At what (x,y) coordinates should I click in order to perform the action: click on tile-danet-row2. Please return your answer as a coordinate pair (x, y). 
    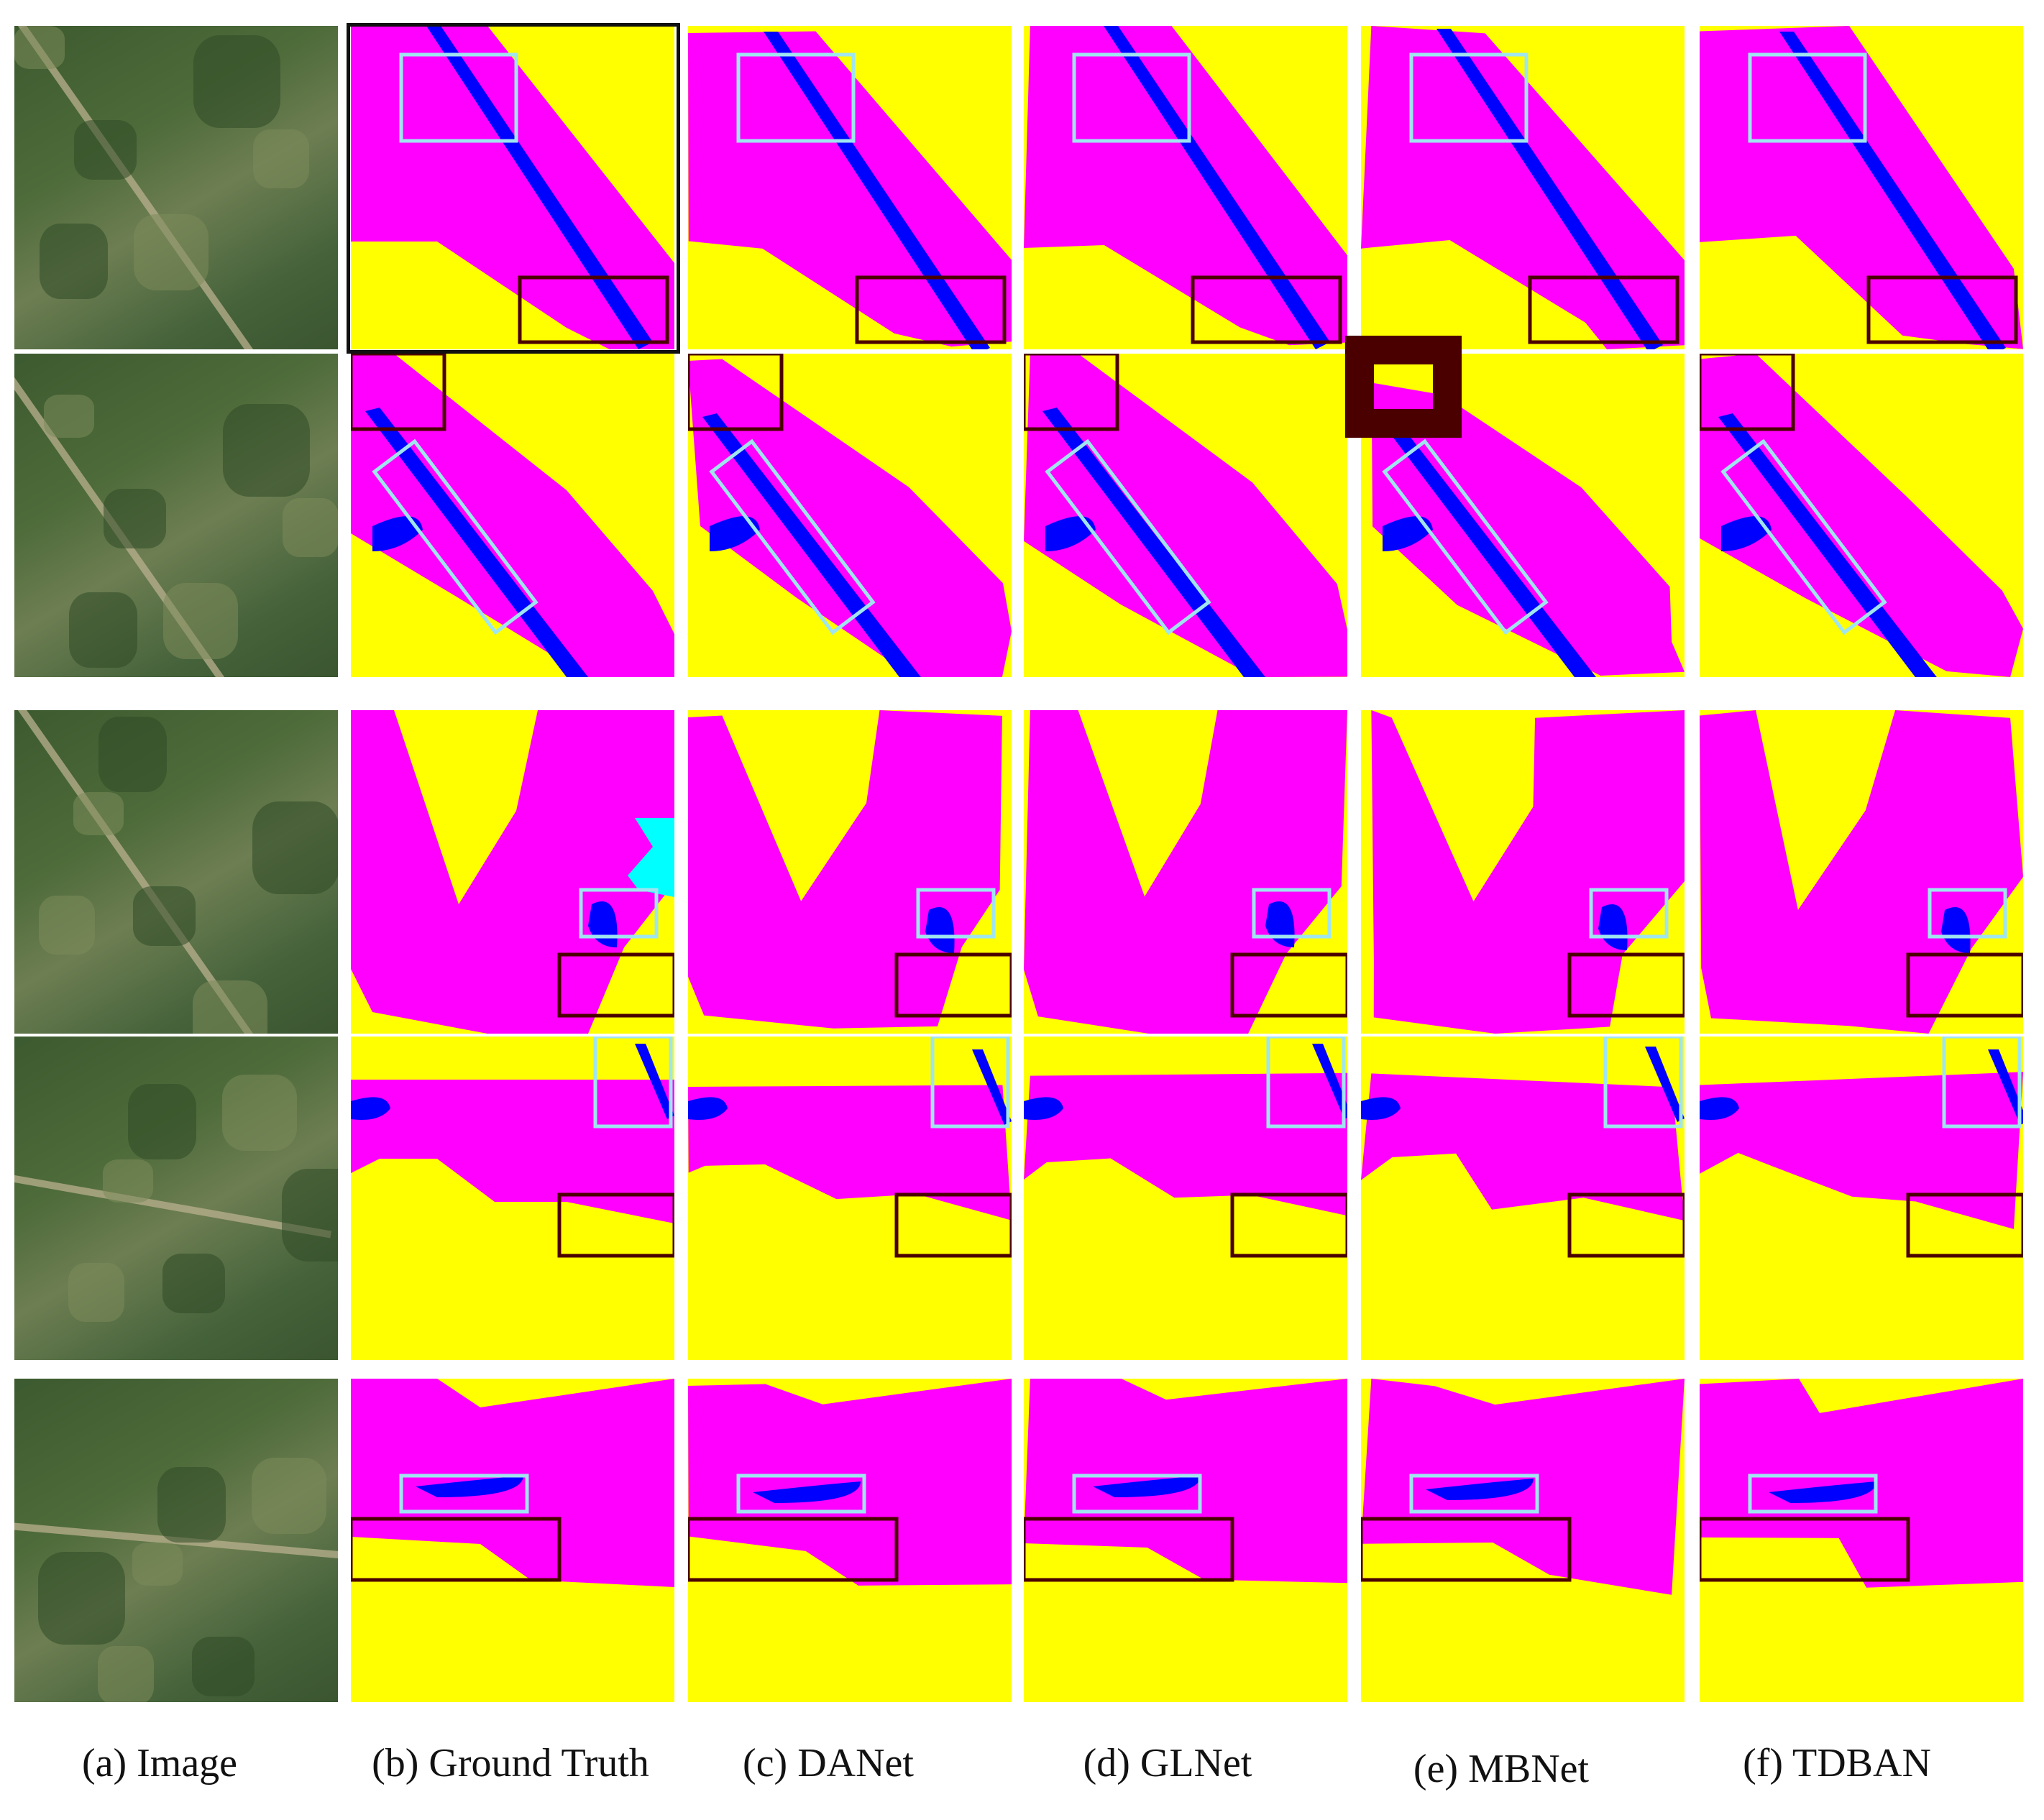
    Looking at the image, I should click on (850, 515).